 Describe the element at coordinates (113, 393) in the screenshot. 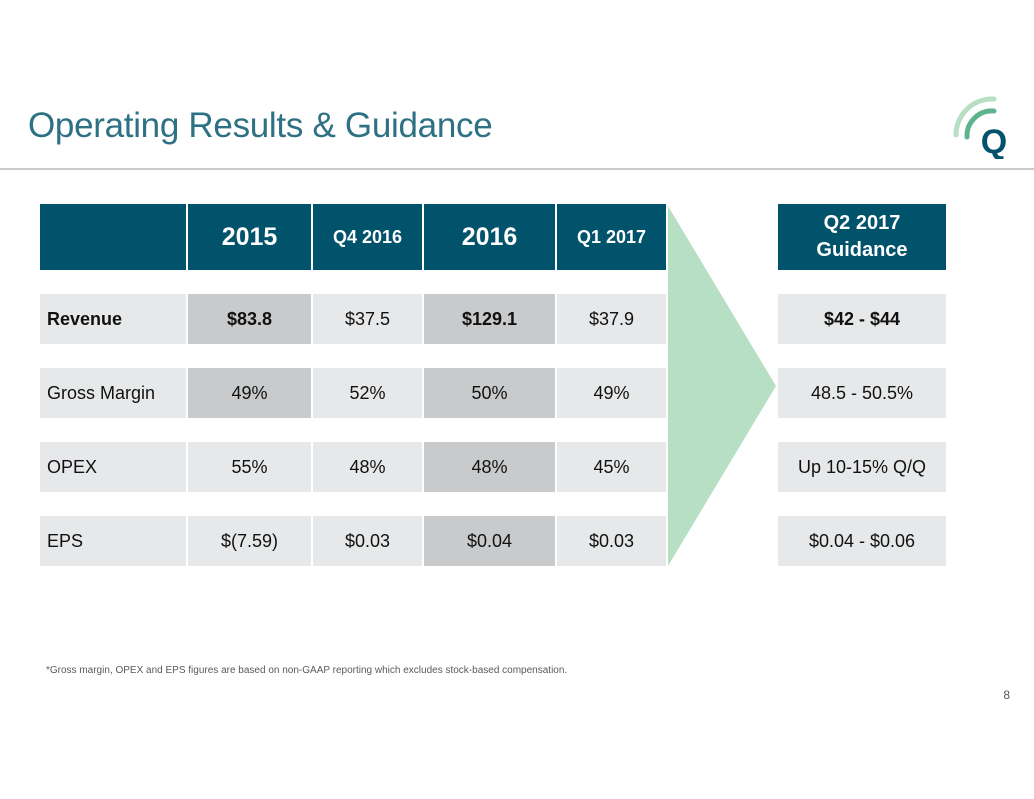

I see `row-label-gross-margin: Gross Margin` at that location.